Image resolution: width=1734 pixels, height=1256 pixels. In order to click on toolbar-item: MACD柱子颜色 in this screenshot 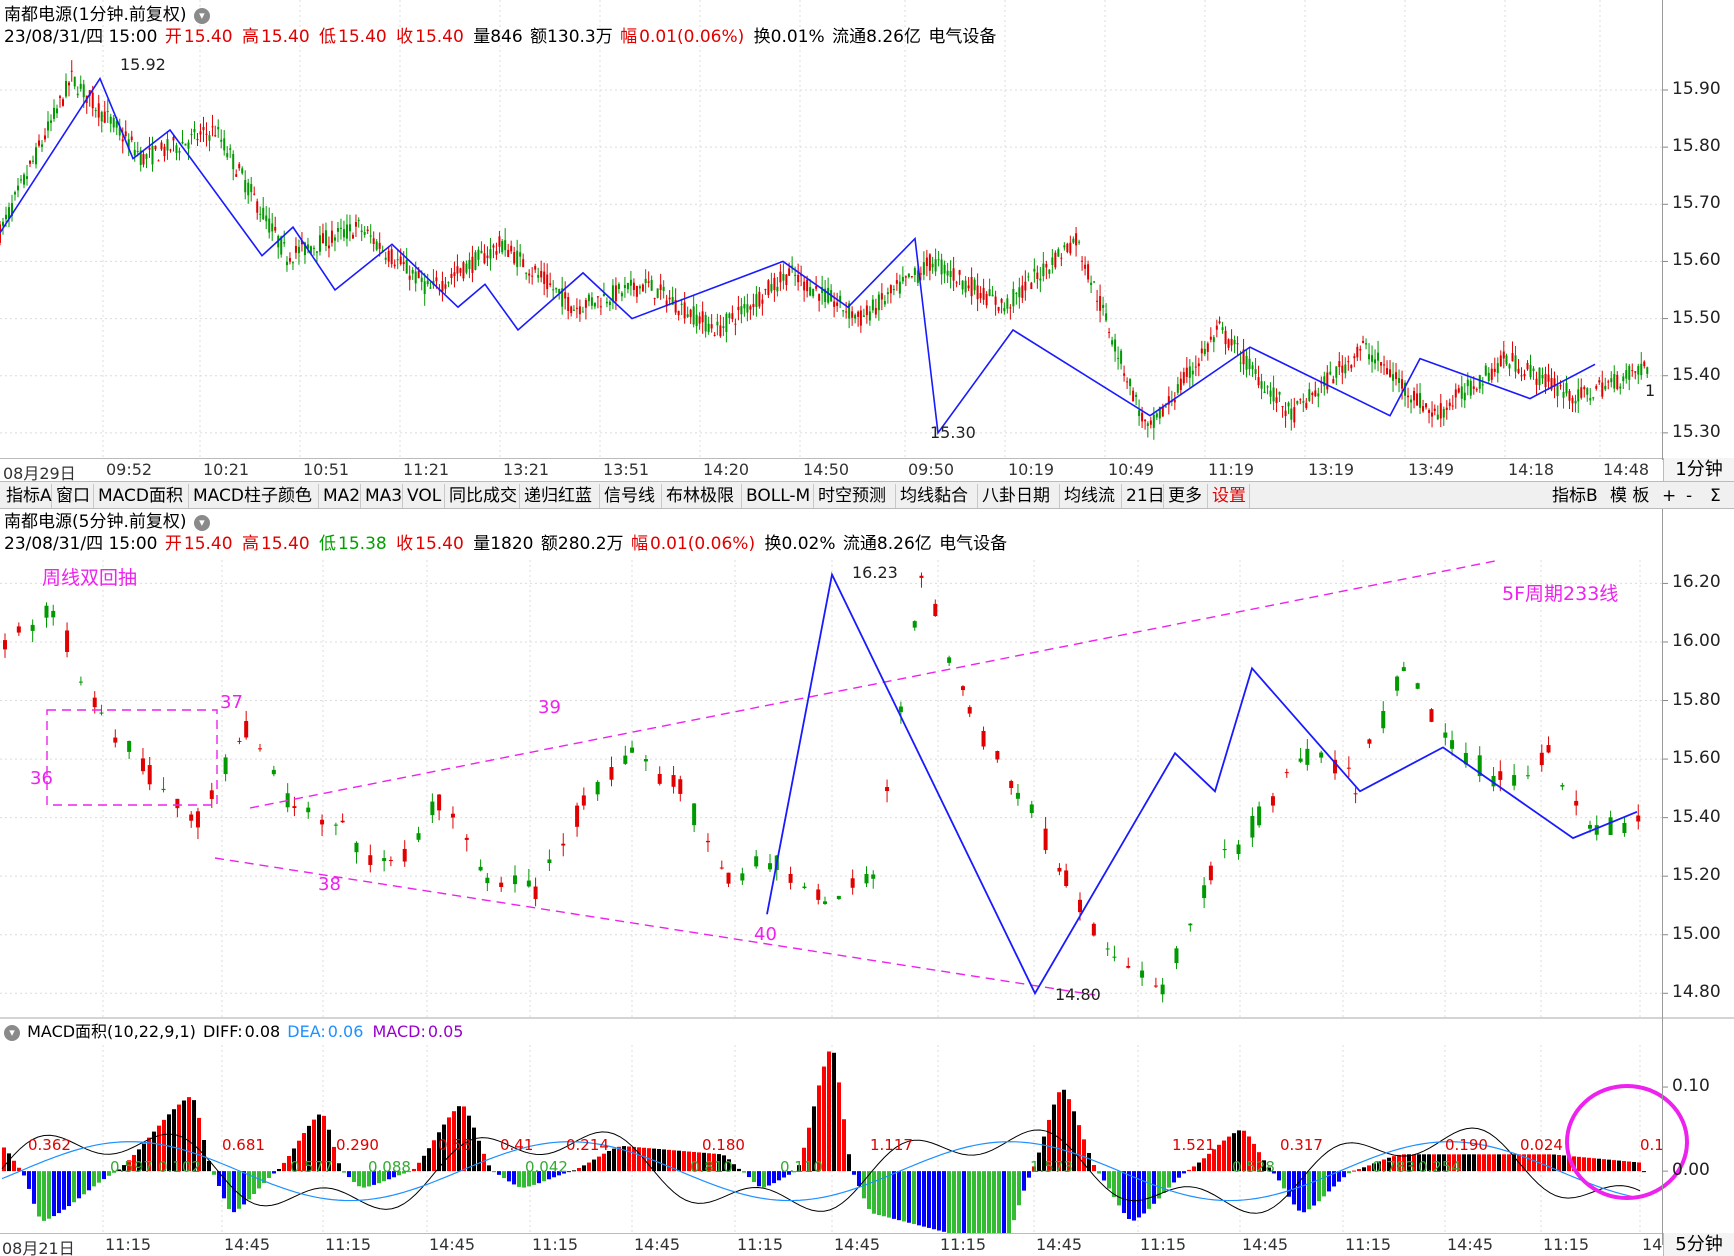, I will do `click(254, 496)`.